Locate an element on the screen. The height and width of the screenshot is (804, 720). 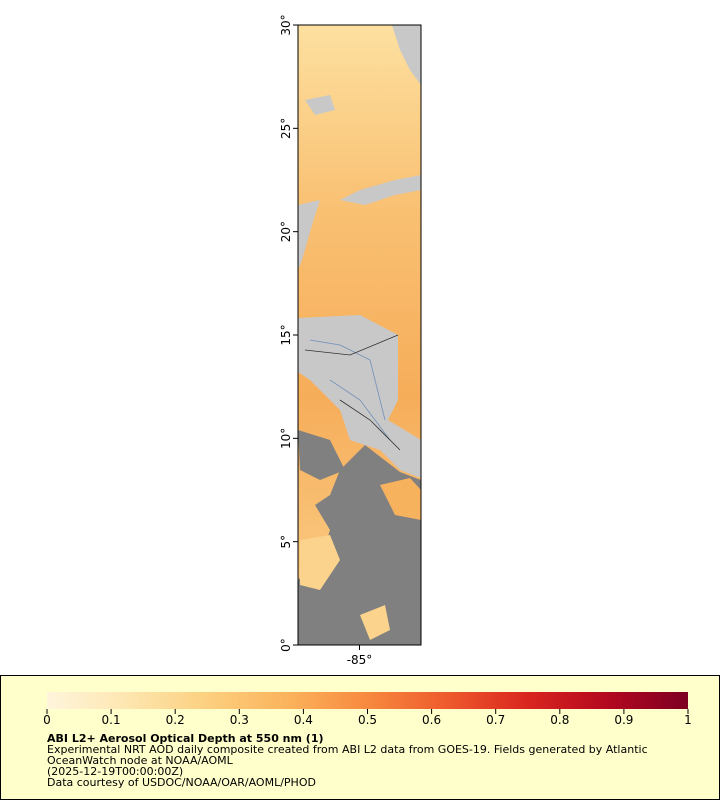
colorbar-tick-label: 0.8 is located at coordinates (559, 720).